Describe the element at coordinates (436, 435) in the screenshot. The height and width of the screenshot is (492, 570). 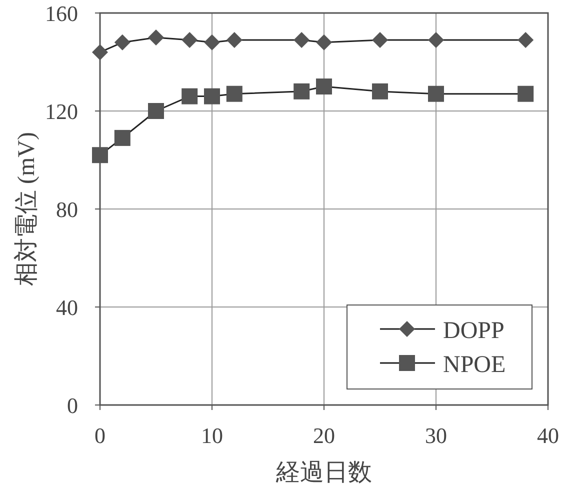
I see `x-tick-label: 30` at that location.